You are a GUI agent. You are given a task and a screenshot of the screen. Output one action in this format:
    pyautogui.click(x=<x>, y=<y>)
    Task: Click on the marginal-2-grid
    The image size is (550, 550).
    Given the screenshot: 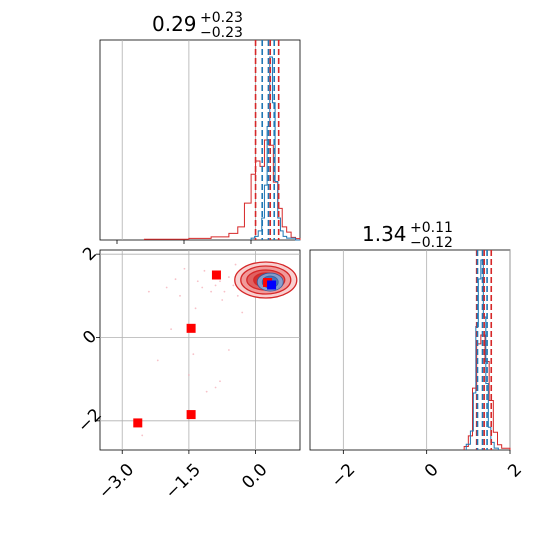 What is the action you would take?
    pyautogui.click(x=426, y=350)
    